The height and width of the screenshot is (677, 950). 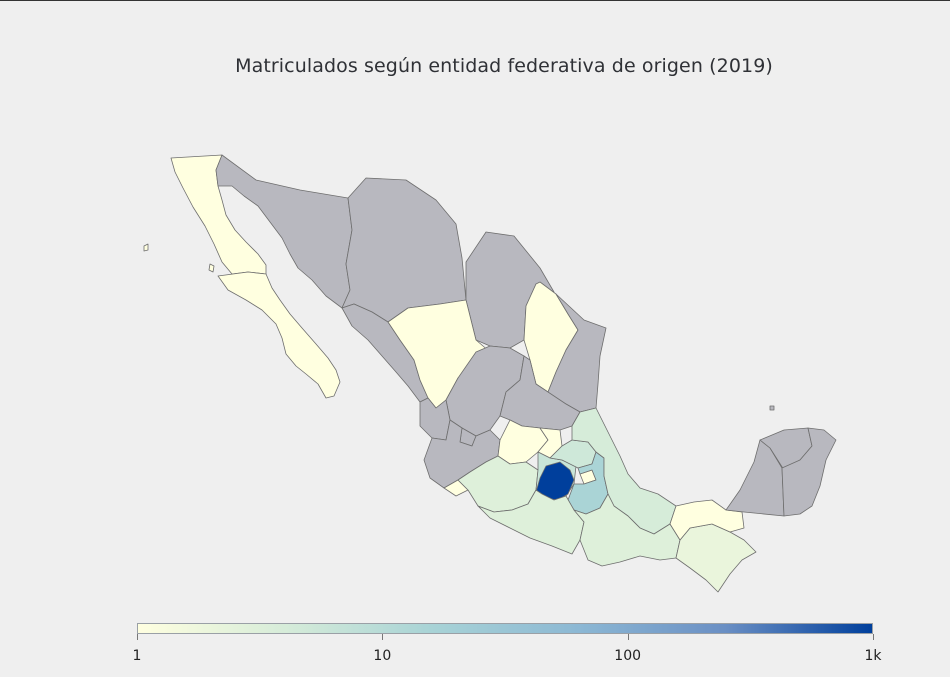 What do you see at coordinates (505, 628) in the screenshot?
I see `color-scale-legend` at bounding box center [505, 628].